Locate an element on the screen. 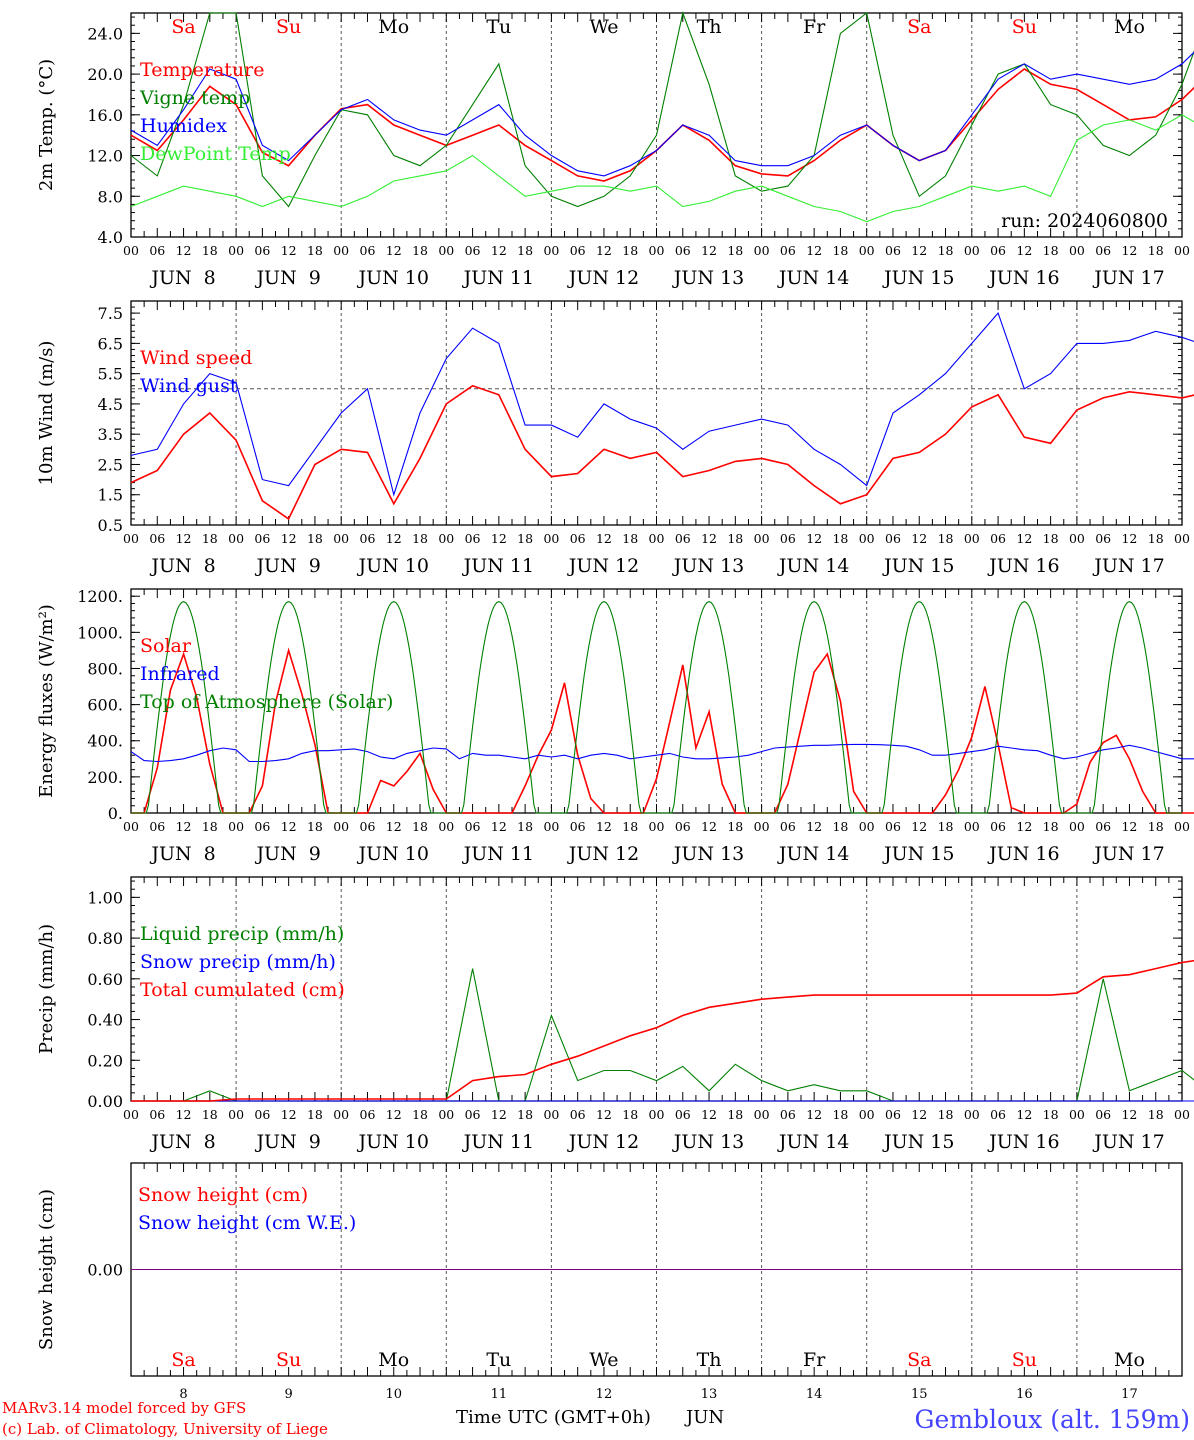  date-label: JUN 9 is located at coordinates (287, 1142).